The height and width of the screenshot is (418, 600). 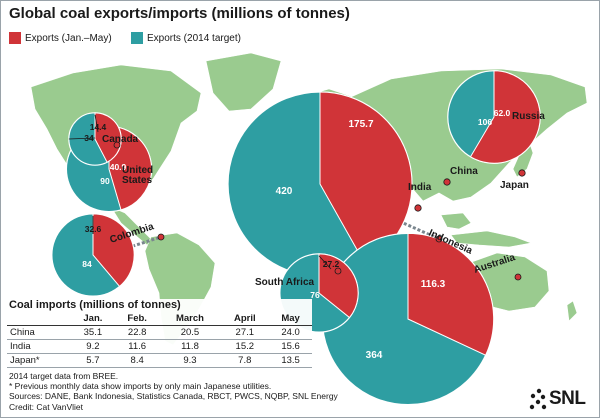 What do you see at coordinates (93, 360) in the screenshot?
I see `table-cell: 5.7` at bounding box center [93, 360].